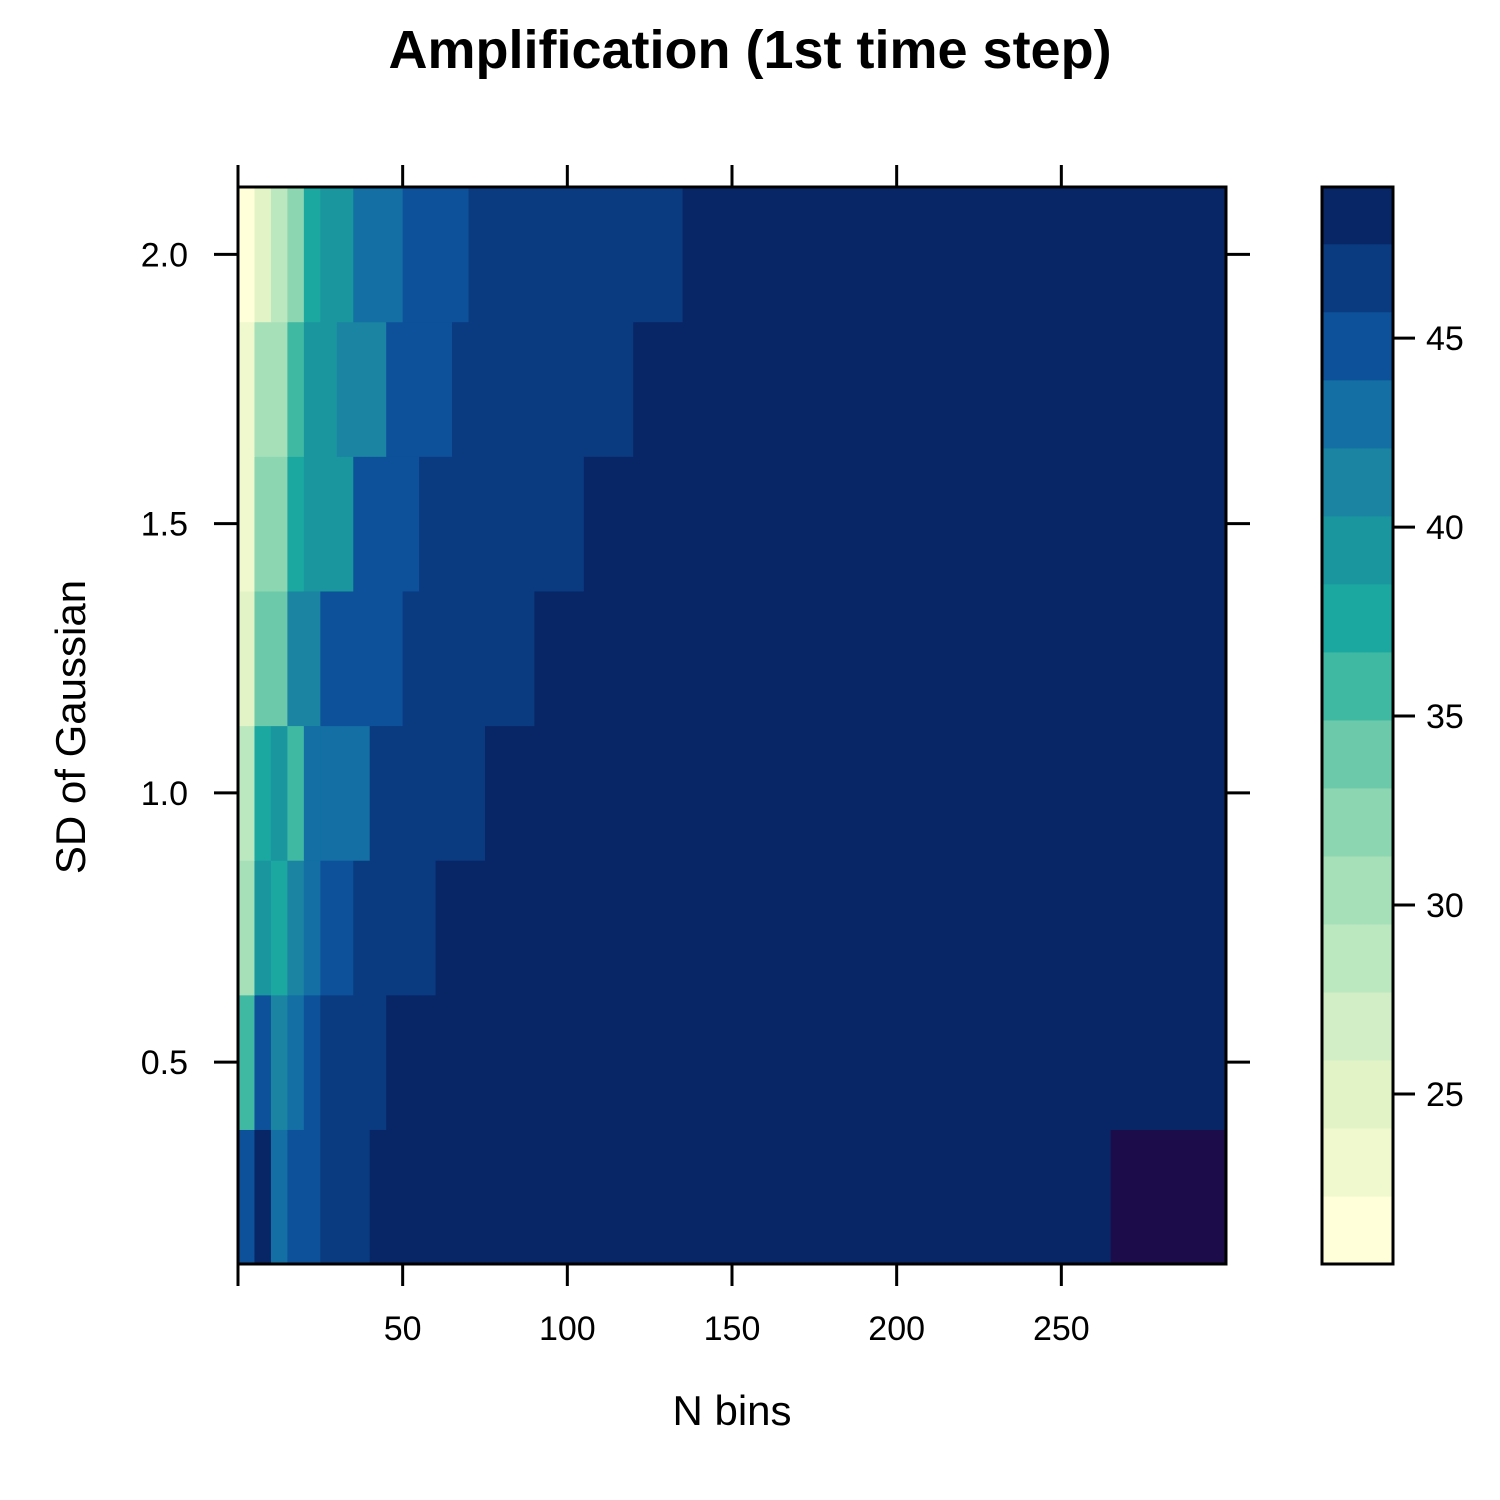 The image size is (1500, 1500). What do you see at coordinates (749, 50) in the screenshot?
I see `chart-title: Amplification (1st time step)` at bounding box center [749, 50].